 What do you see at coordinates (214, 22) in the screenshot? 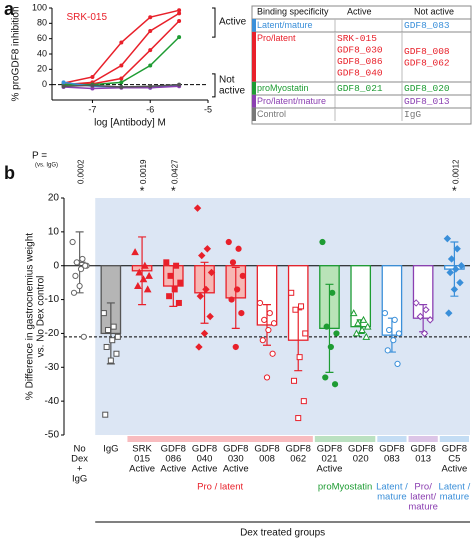
I see `bracket` at bounding box center [214, 22].